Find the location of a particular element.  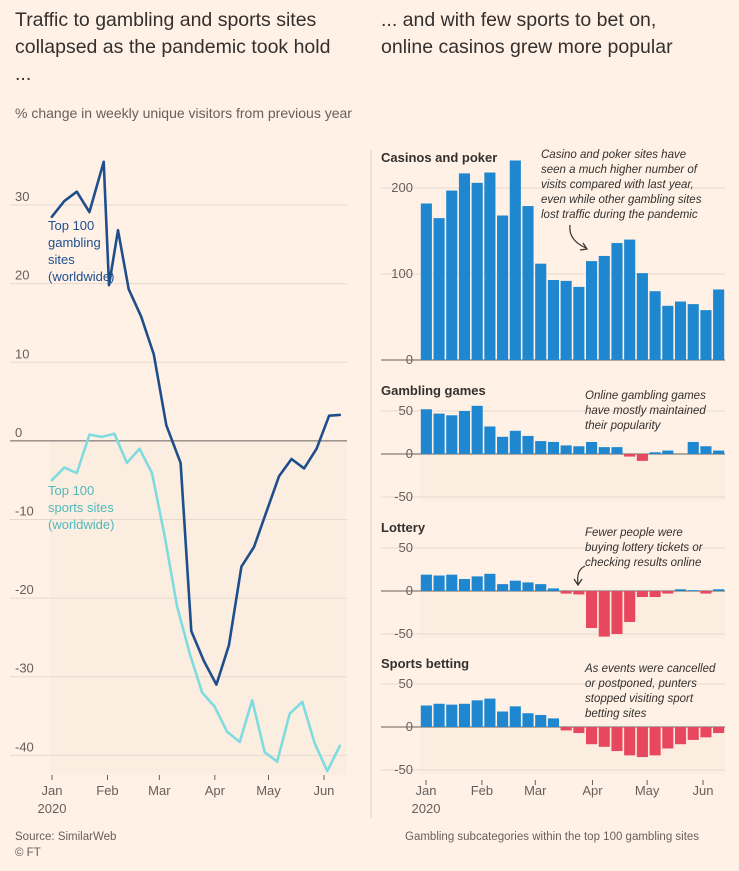

gambling-games-annotation: Online gambling games is located at coordinates (645, 396).